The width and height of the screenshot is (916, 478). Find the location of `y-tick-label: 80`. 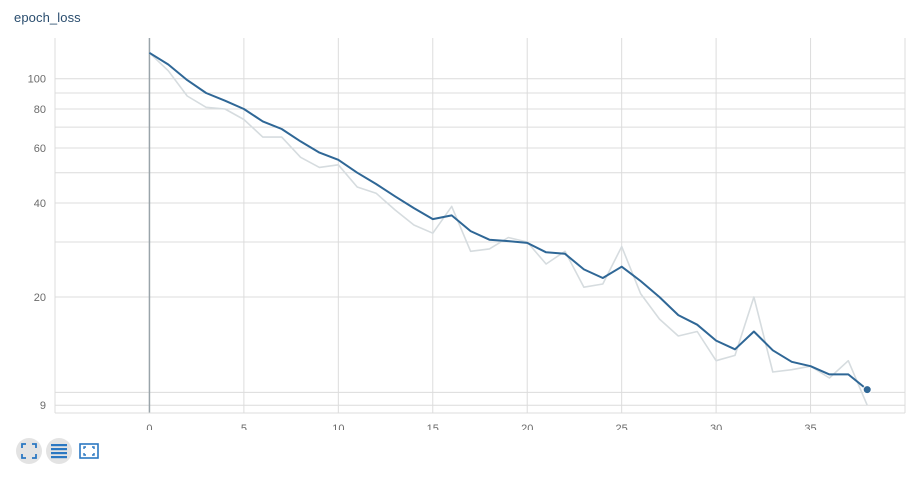

y-tick-label: 80 is located at coordinates (40, 110).